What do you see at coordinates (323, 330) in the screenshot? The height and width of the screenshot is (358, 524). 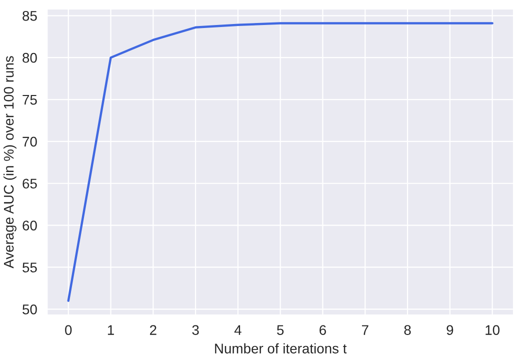 I see `x-tick-label: 6` at bounding box center [323, 330].